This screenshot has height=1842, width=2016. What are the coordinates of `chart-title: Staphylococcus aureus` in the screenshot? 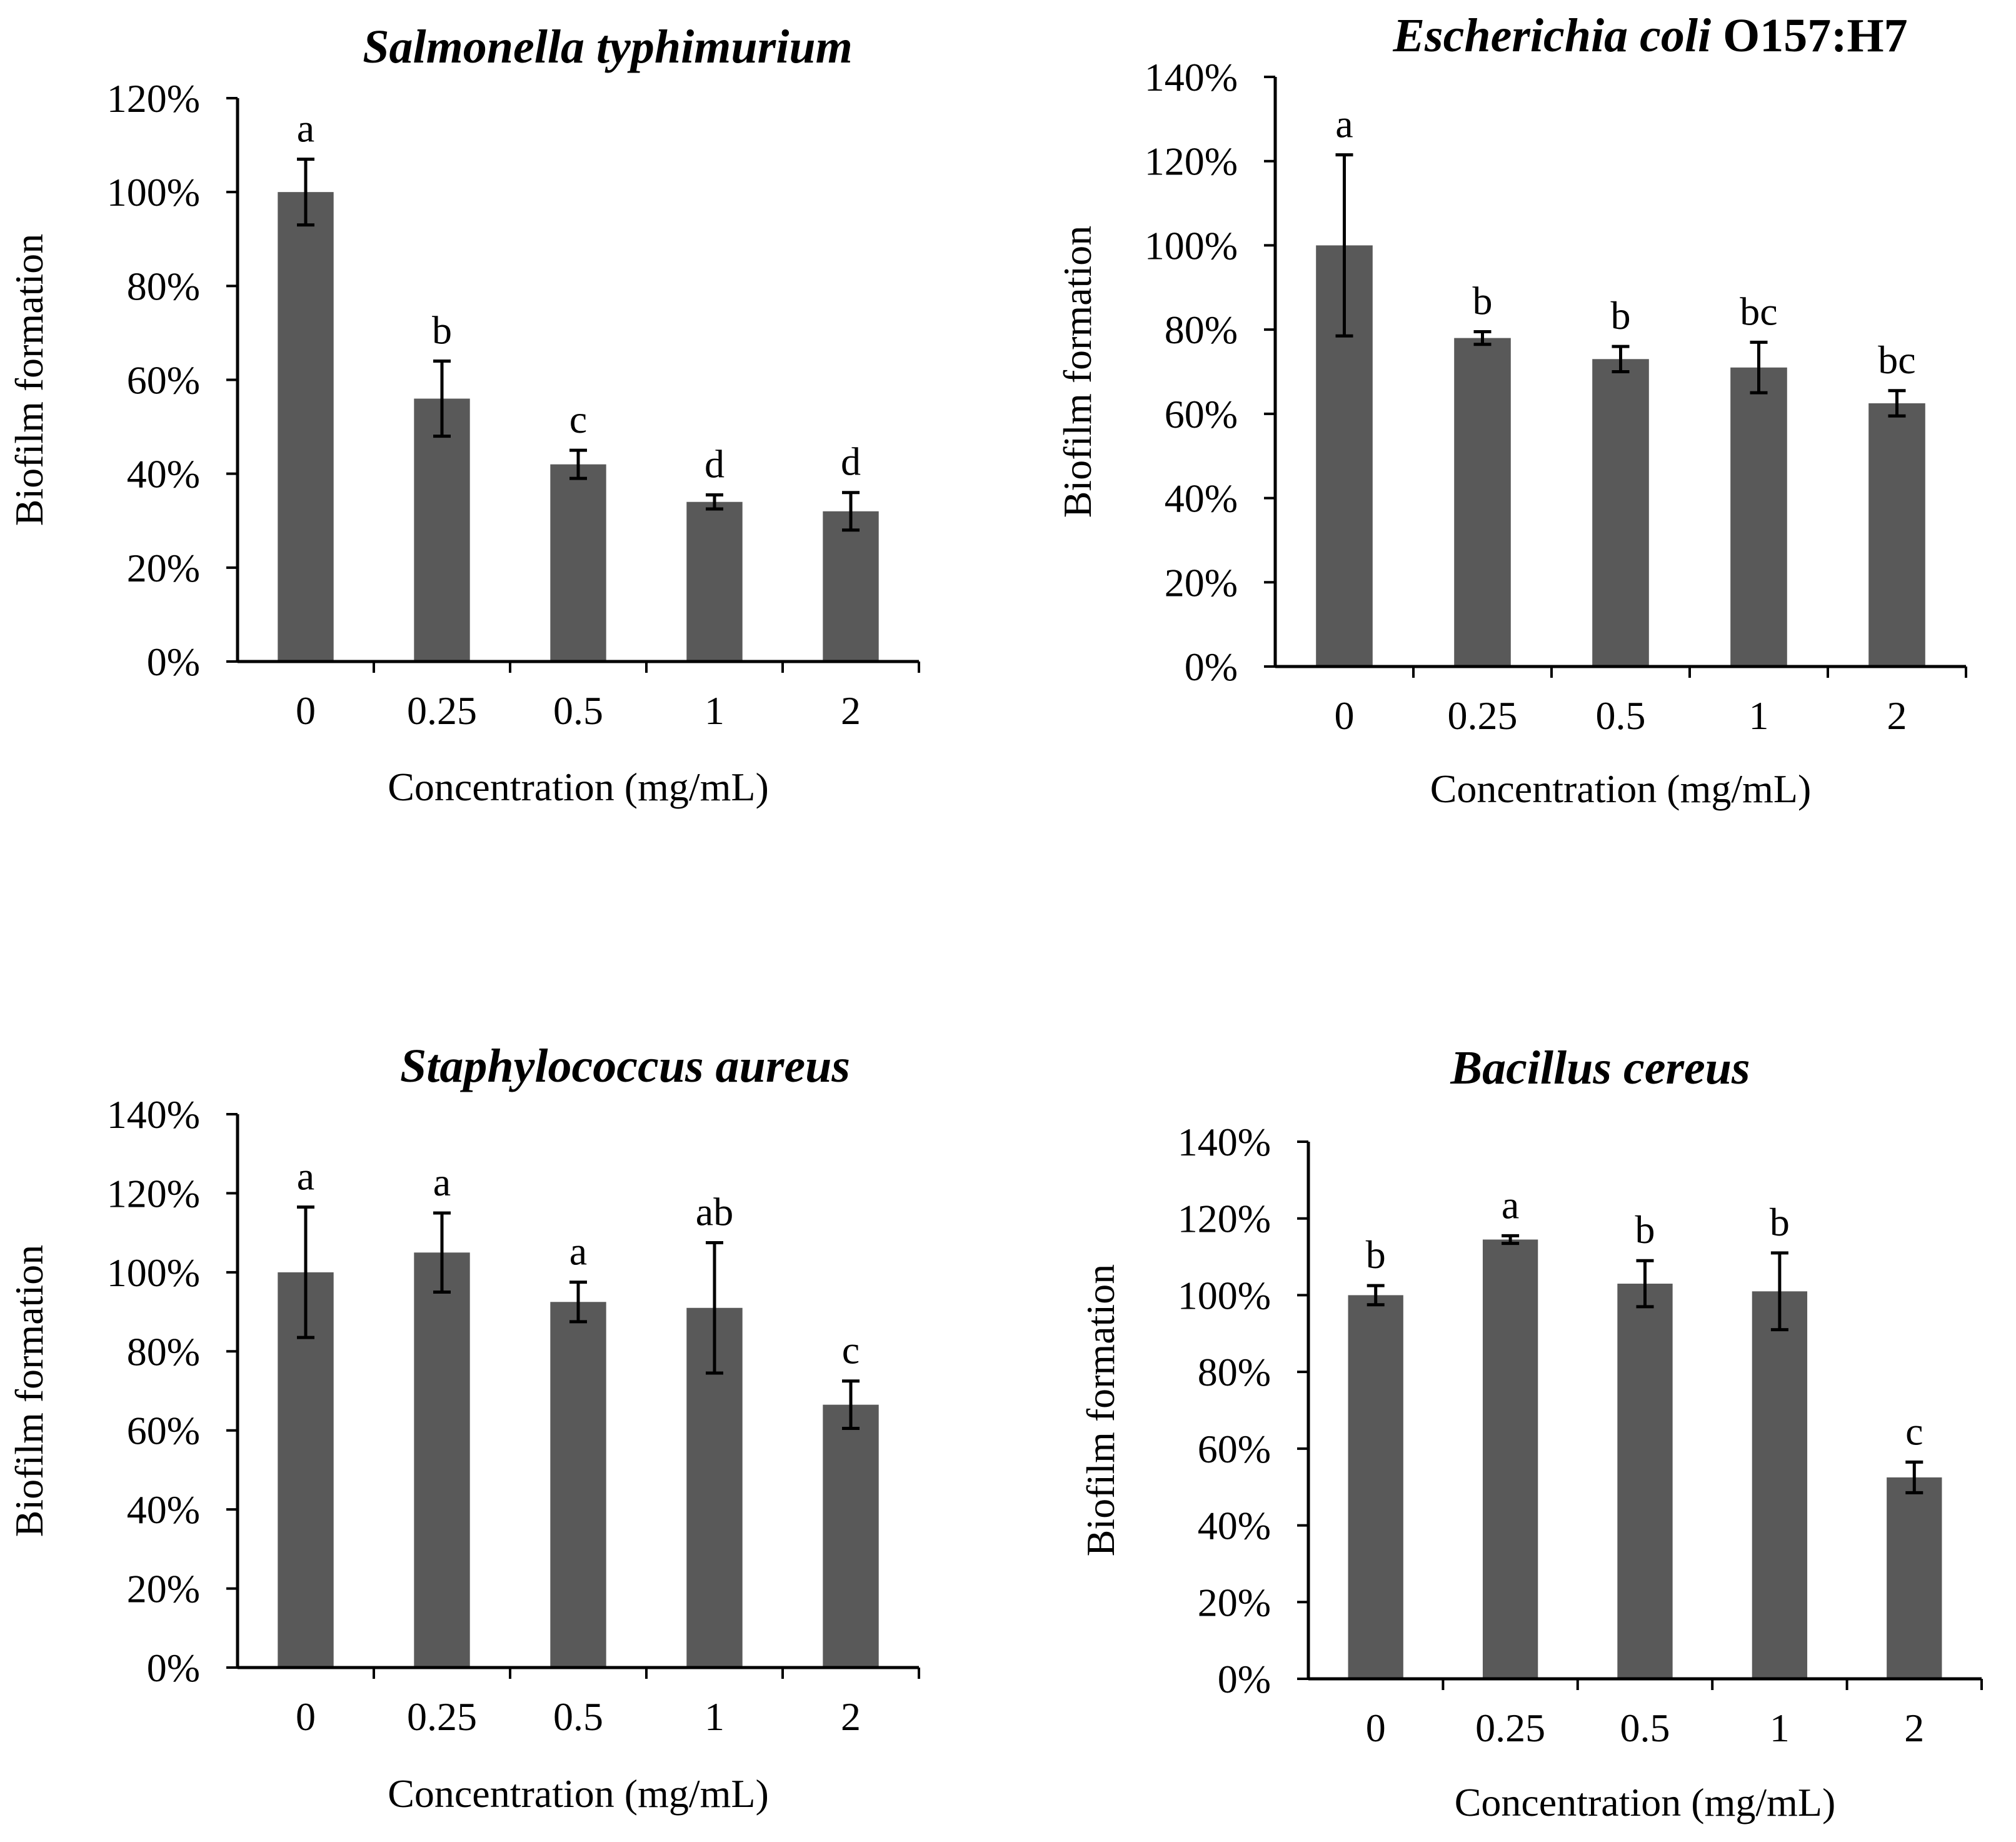 It's located at (625, 1066).